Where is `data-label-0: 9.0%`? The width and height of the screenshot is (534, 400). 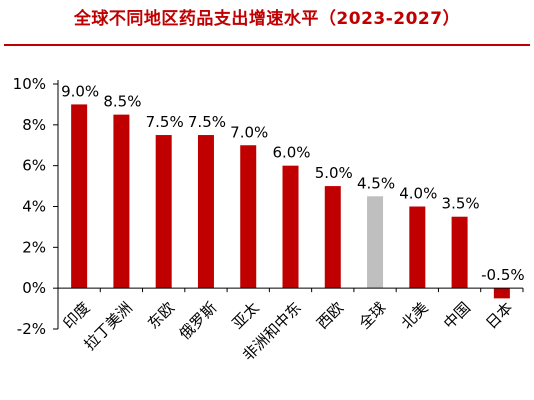 data-label-0: 9.0% is located at coordinates (80, 91).